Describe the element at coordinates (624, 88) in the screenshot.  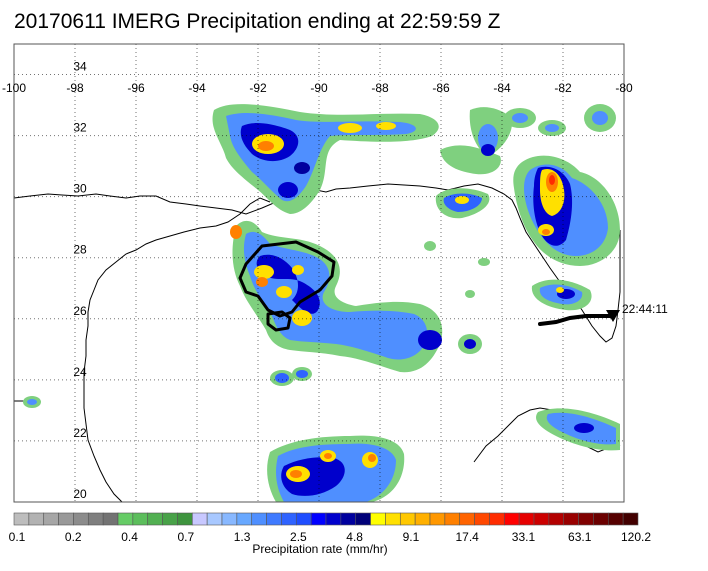
I see `longitude-label: -80` at that location.